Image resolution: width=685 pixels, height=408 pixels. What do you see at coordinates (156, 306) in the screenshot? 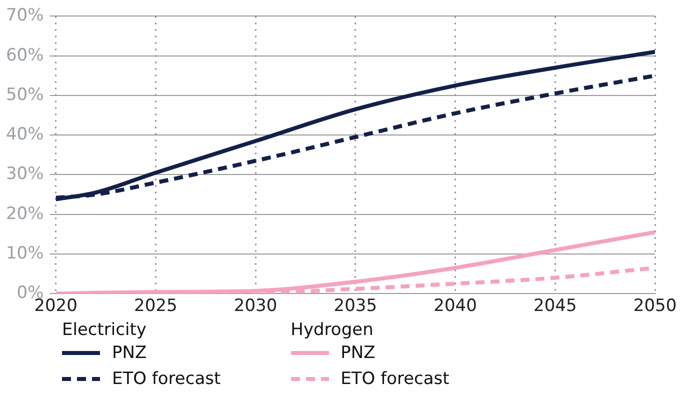
I see `x-tick-label: 2025` at bounding box center [156, 306].